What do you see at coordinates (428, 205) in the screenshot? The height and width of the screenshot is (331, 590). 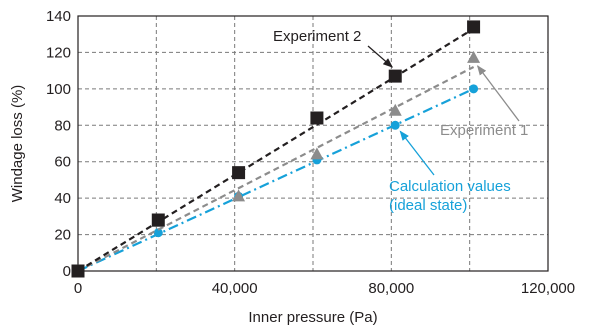 I see `annotation-ideal-state: (ideal state)` at bounding box center [428, 205].